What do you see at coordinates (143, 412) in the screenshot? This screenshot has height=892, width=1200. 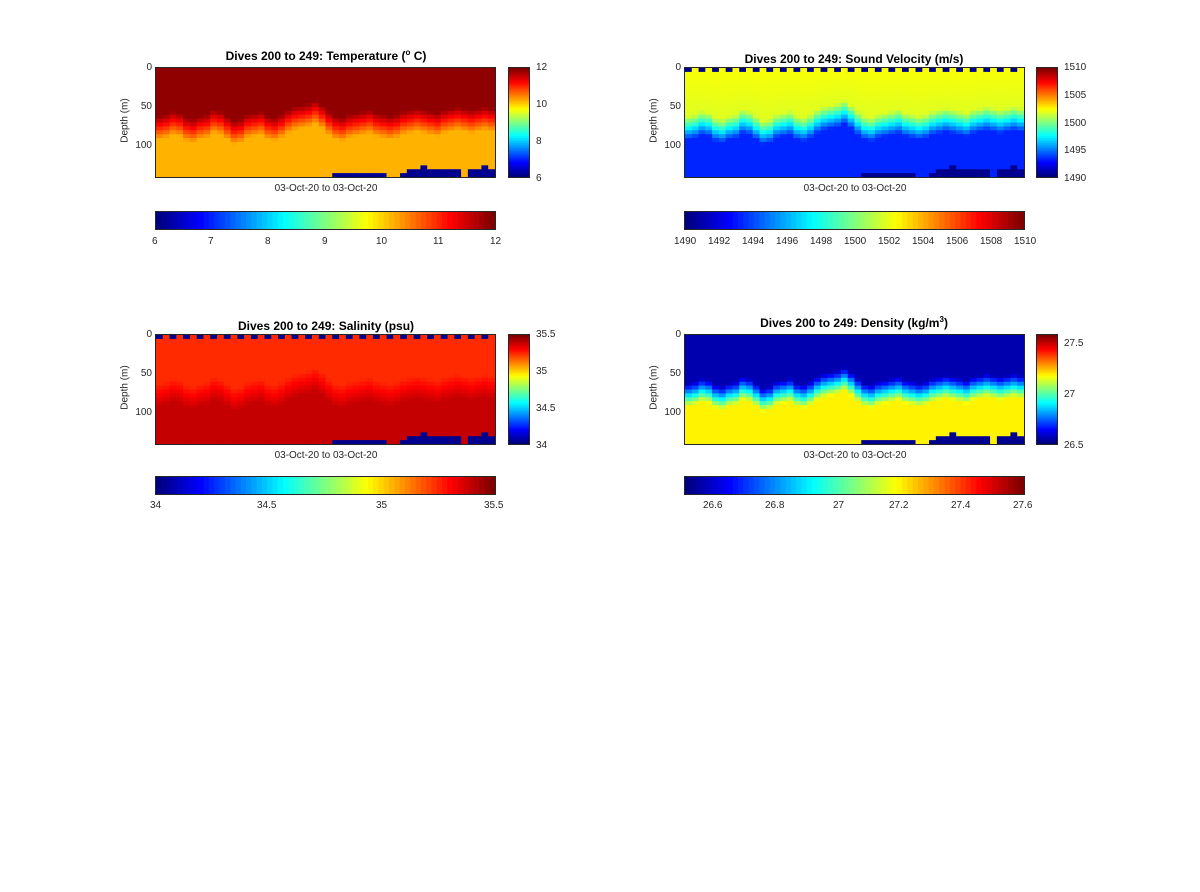 I see `y-tick-label: 100` at bounding box center [143, 412].